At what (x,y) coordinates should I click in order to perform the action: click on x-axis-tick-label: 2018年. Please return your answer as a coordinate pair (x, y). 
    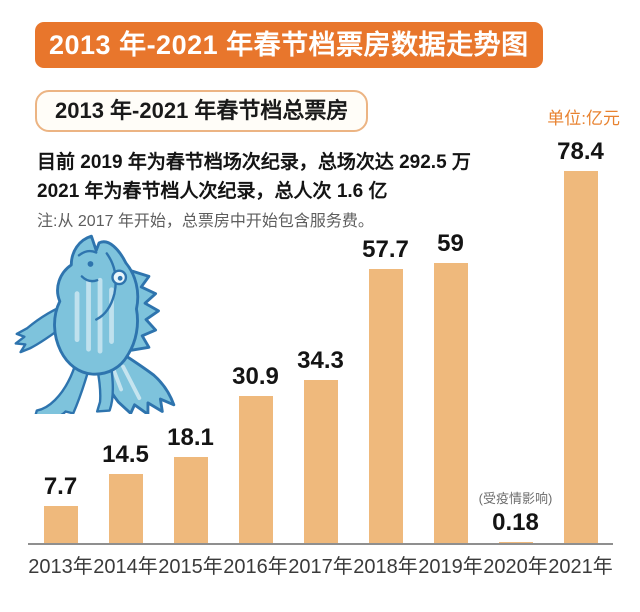
    Looking at the image, I should click on (385, 567).